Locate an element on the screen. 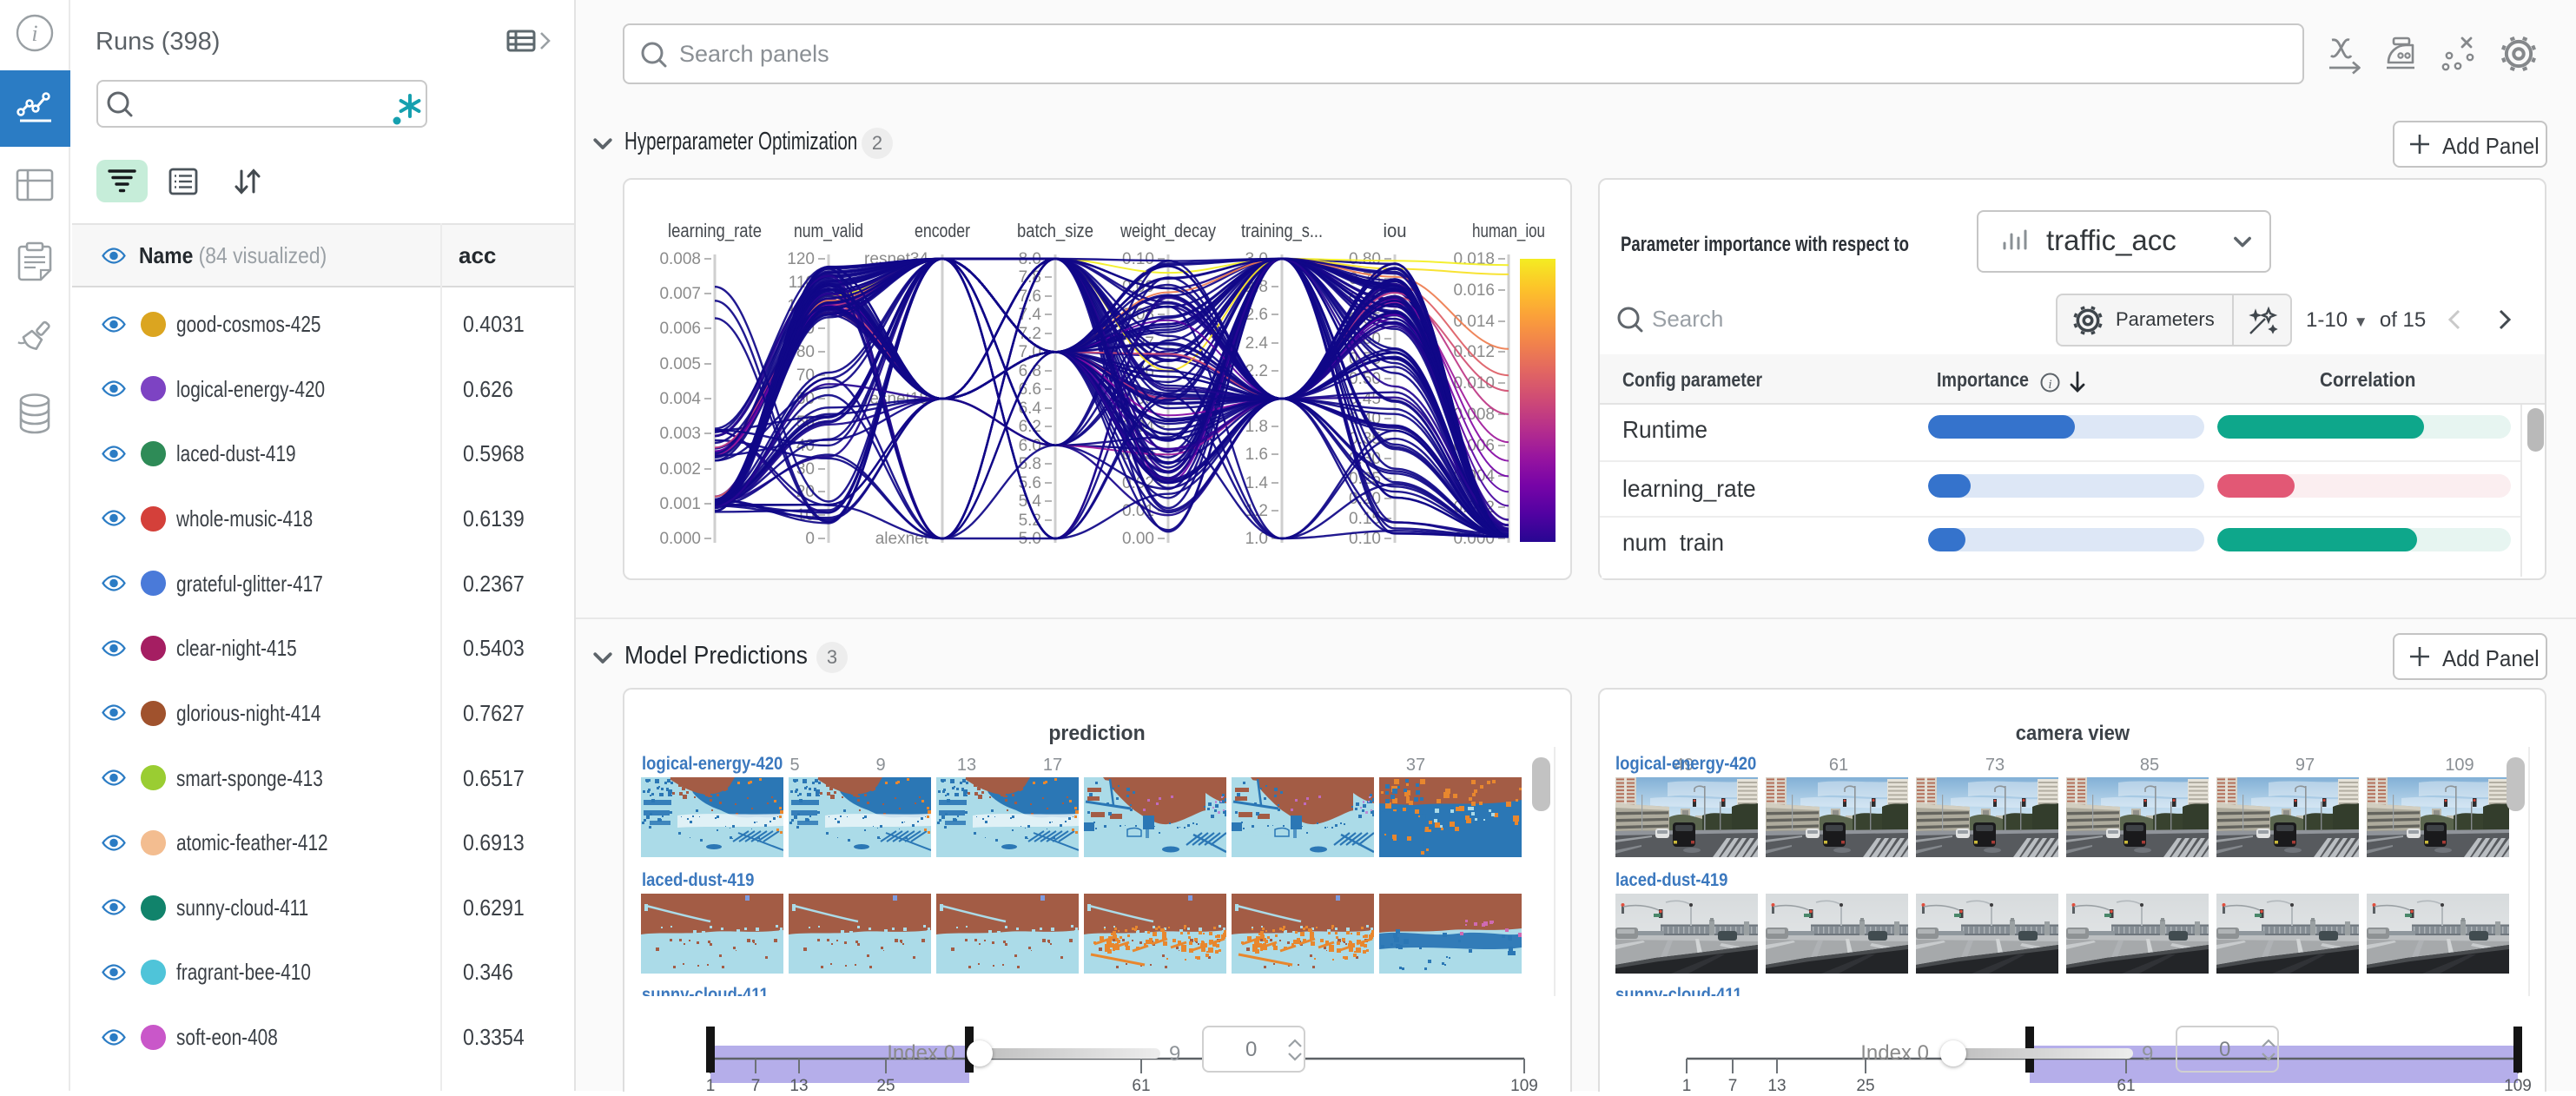 This screenshot has height=1096, width=2576. svg-text: 1.0 is located at coordinates (1256, 539).